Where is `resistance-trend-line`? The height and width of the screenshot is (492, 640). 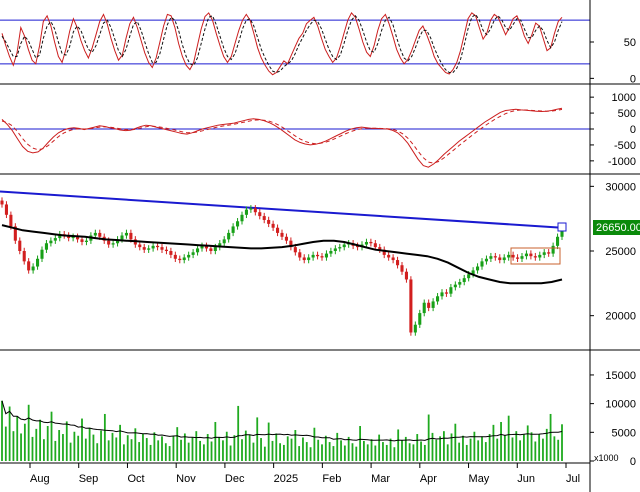
resistance-trend-line is located at coordinates (281, 209).